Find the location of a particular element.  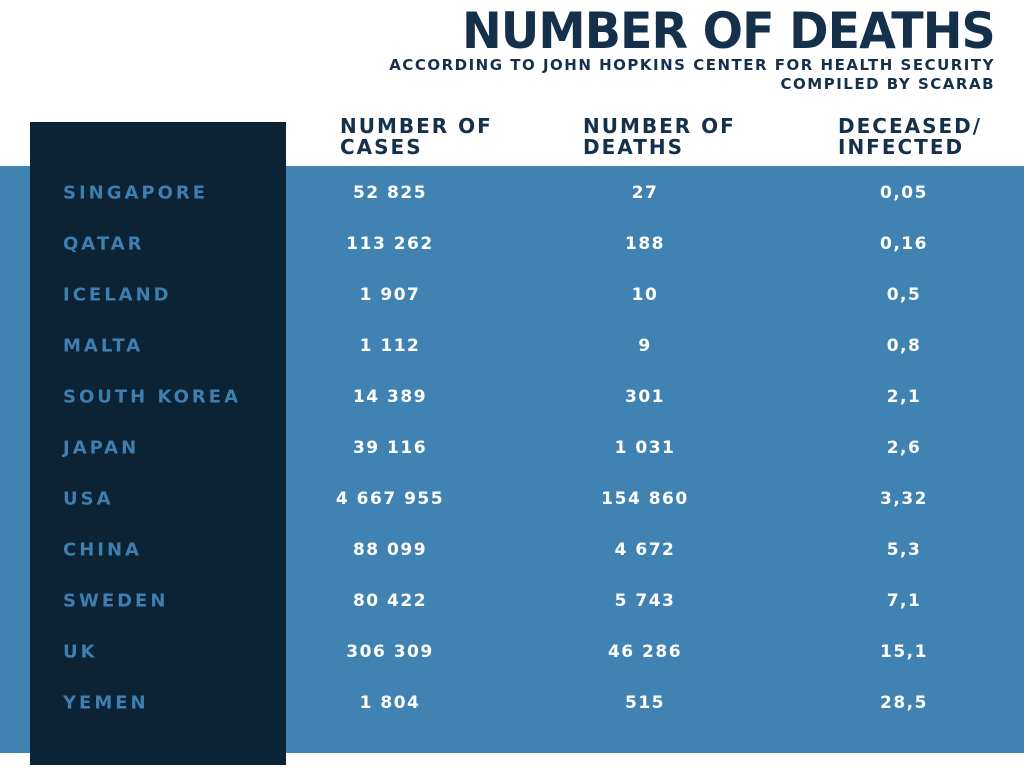

column-header-line: INFECTED is located at coordinates (901, 147).